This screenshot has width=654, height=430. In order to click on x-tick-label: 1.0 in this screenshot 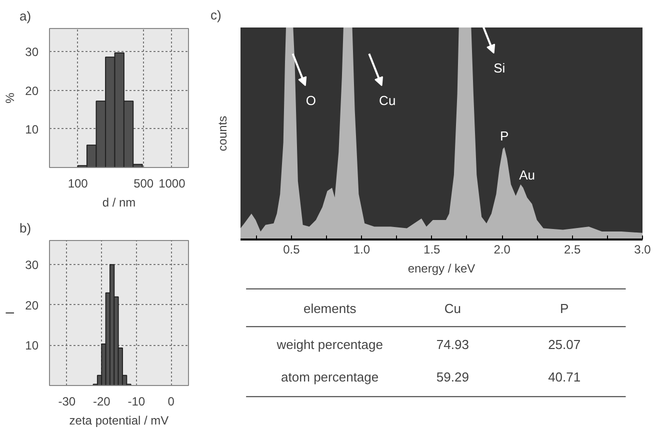, I will do `click(361, 249)`.